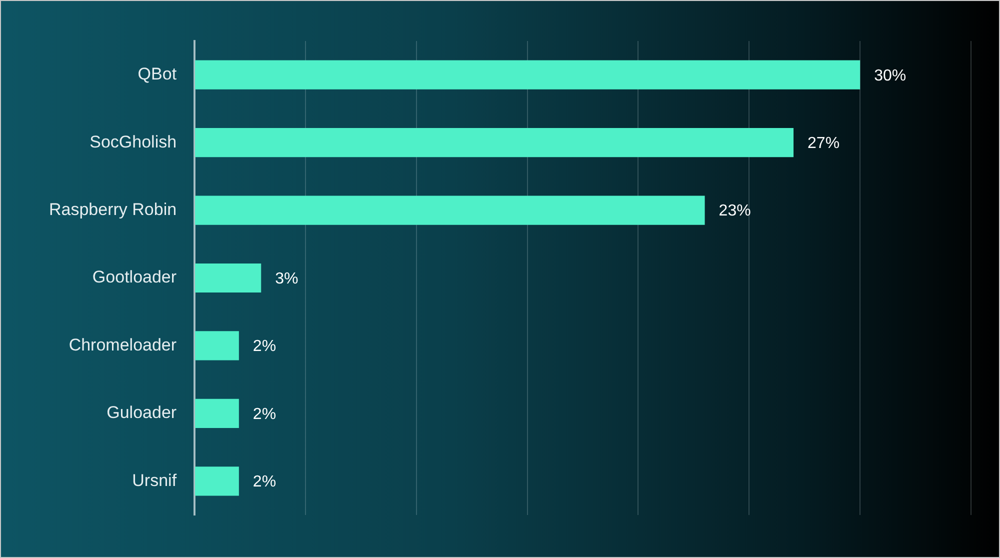 The height and width of the screenshot is (558, 1000). Describe the element at coordinates (141, 412) in the screenshot. I see `y-tick-label: Guloader` at that location.